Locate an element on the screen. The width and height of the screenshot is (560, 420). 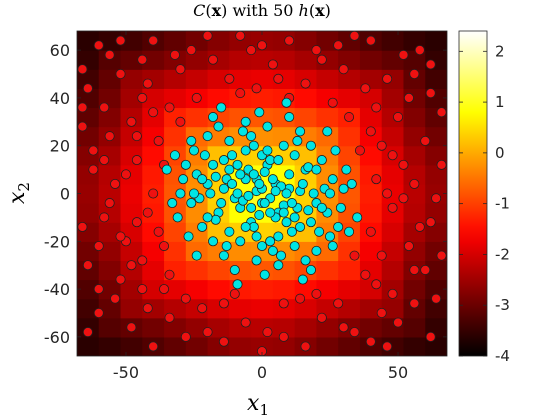
y-axis-label: x2 is located at coordinates (19, 193).